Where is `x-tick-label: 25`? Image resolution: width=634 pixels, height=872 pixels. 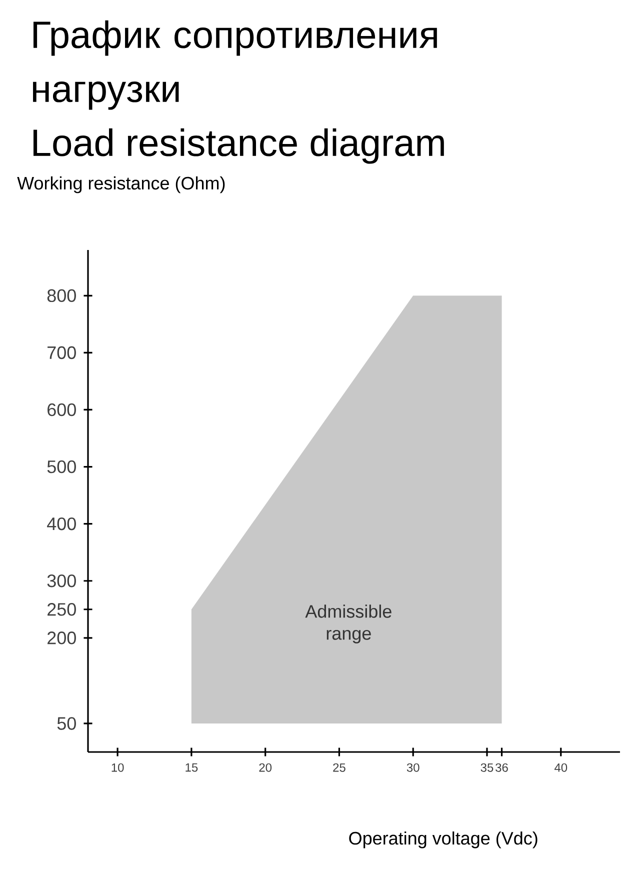
x-tick-label: 25 is located at coordinates (339, 767).